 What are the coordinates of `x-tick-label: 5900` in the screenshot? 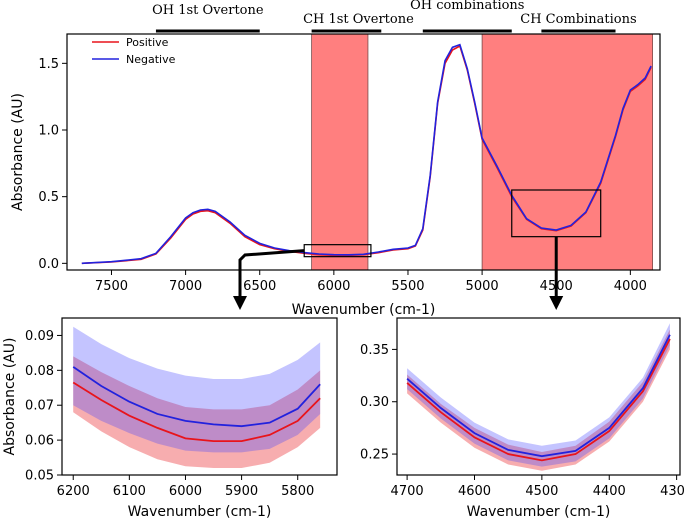 It's located at (241, 491).